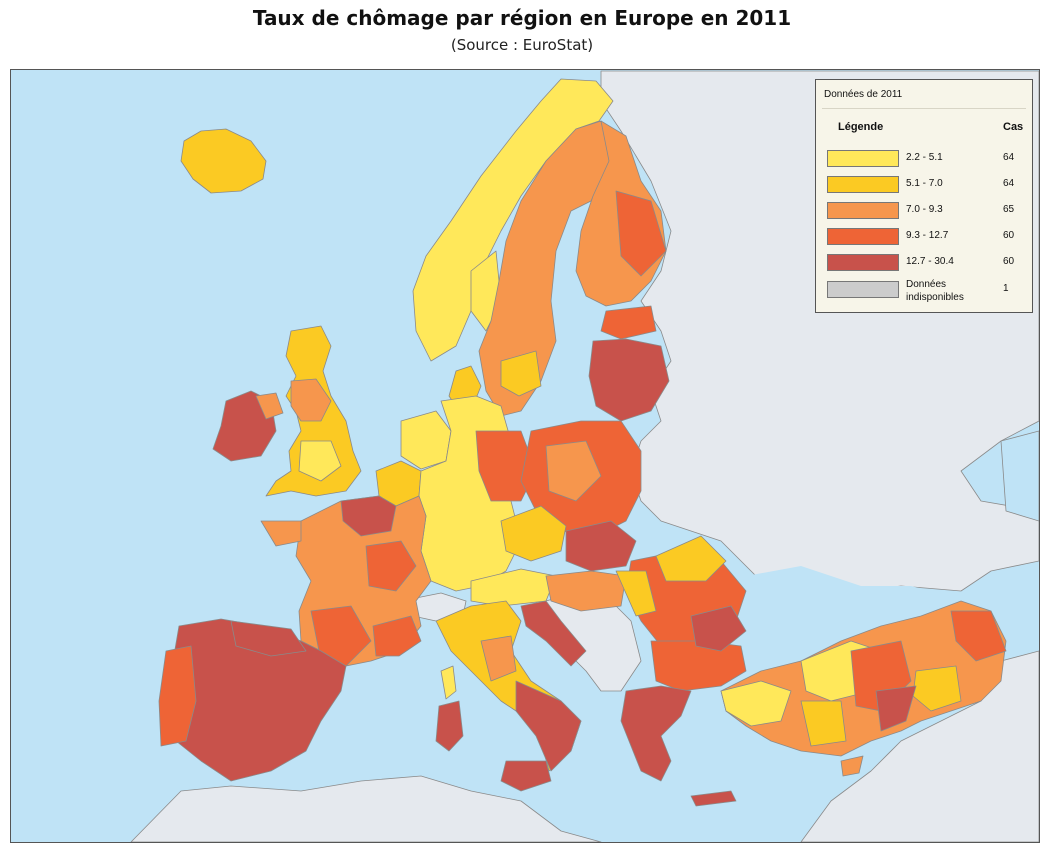 This screenshot has width=1044, height=846. Describe the element at coordinates (713, 798) in the screenshot. I see `region-crete` at that location.